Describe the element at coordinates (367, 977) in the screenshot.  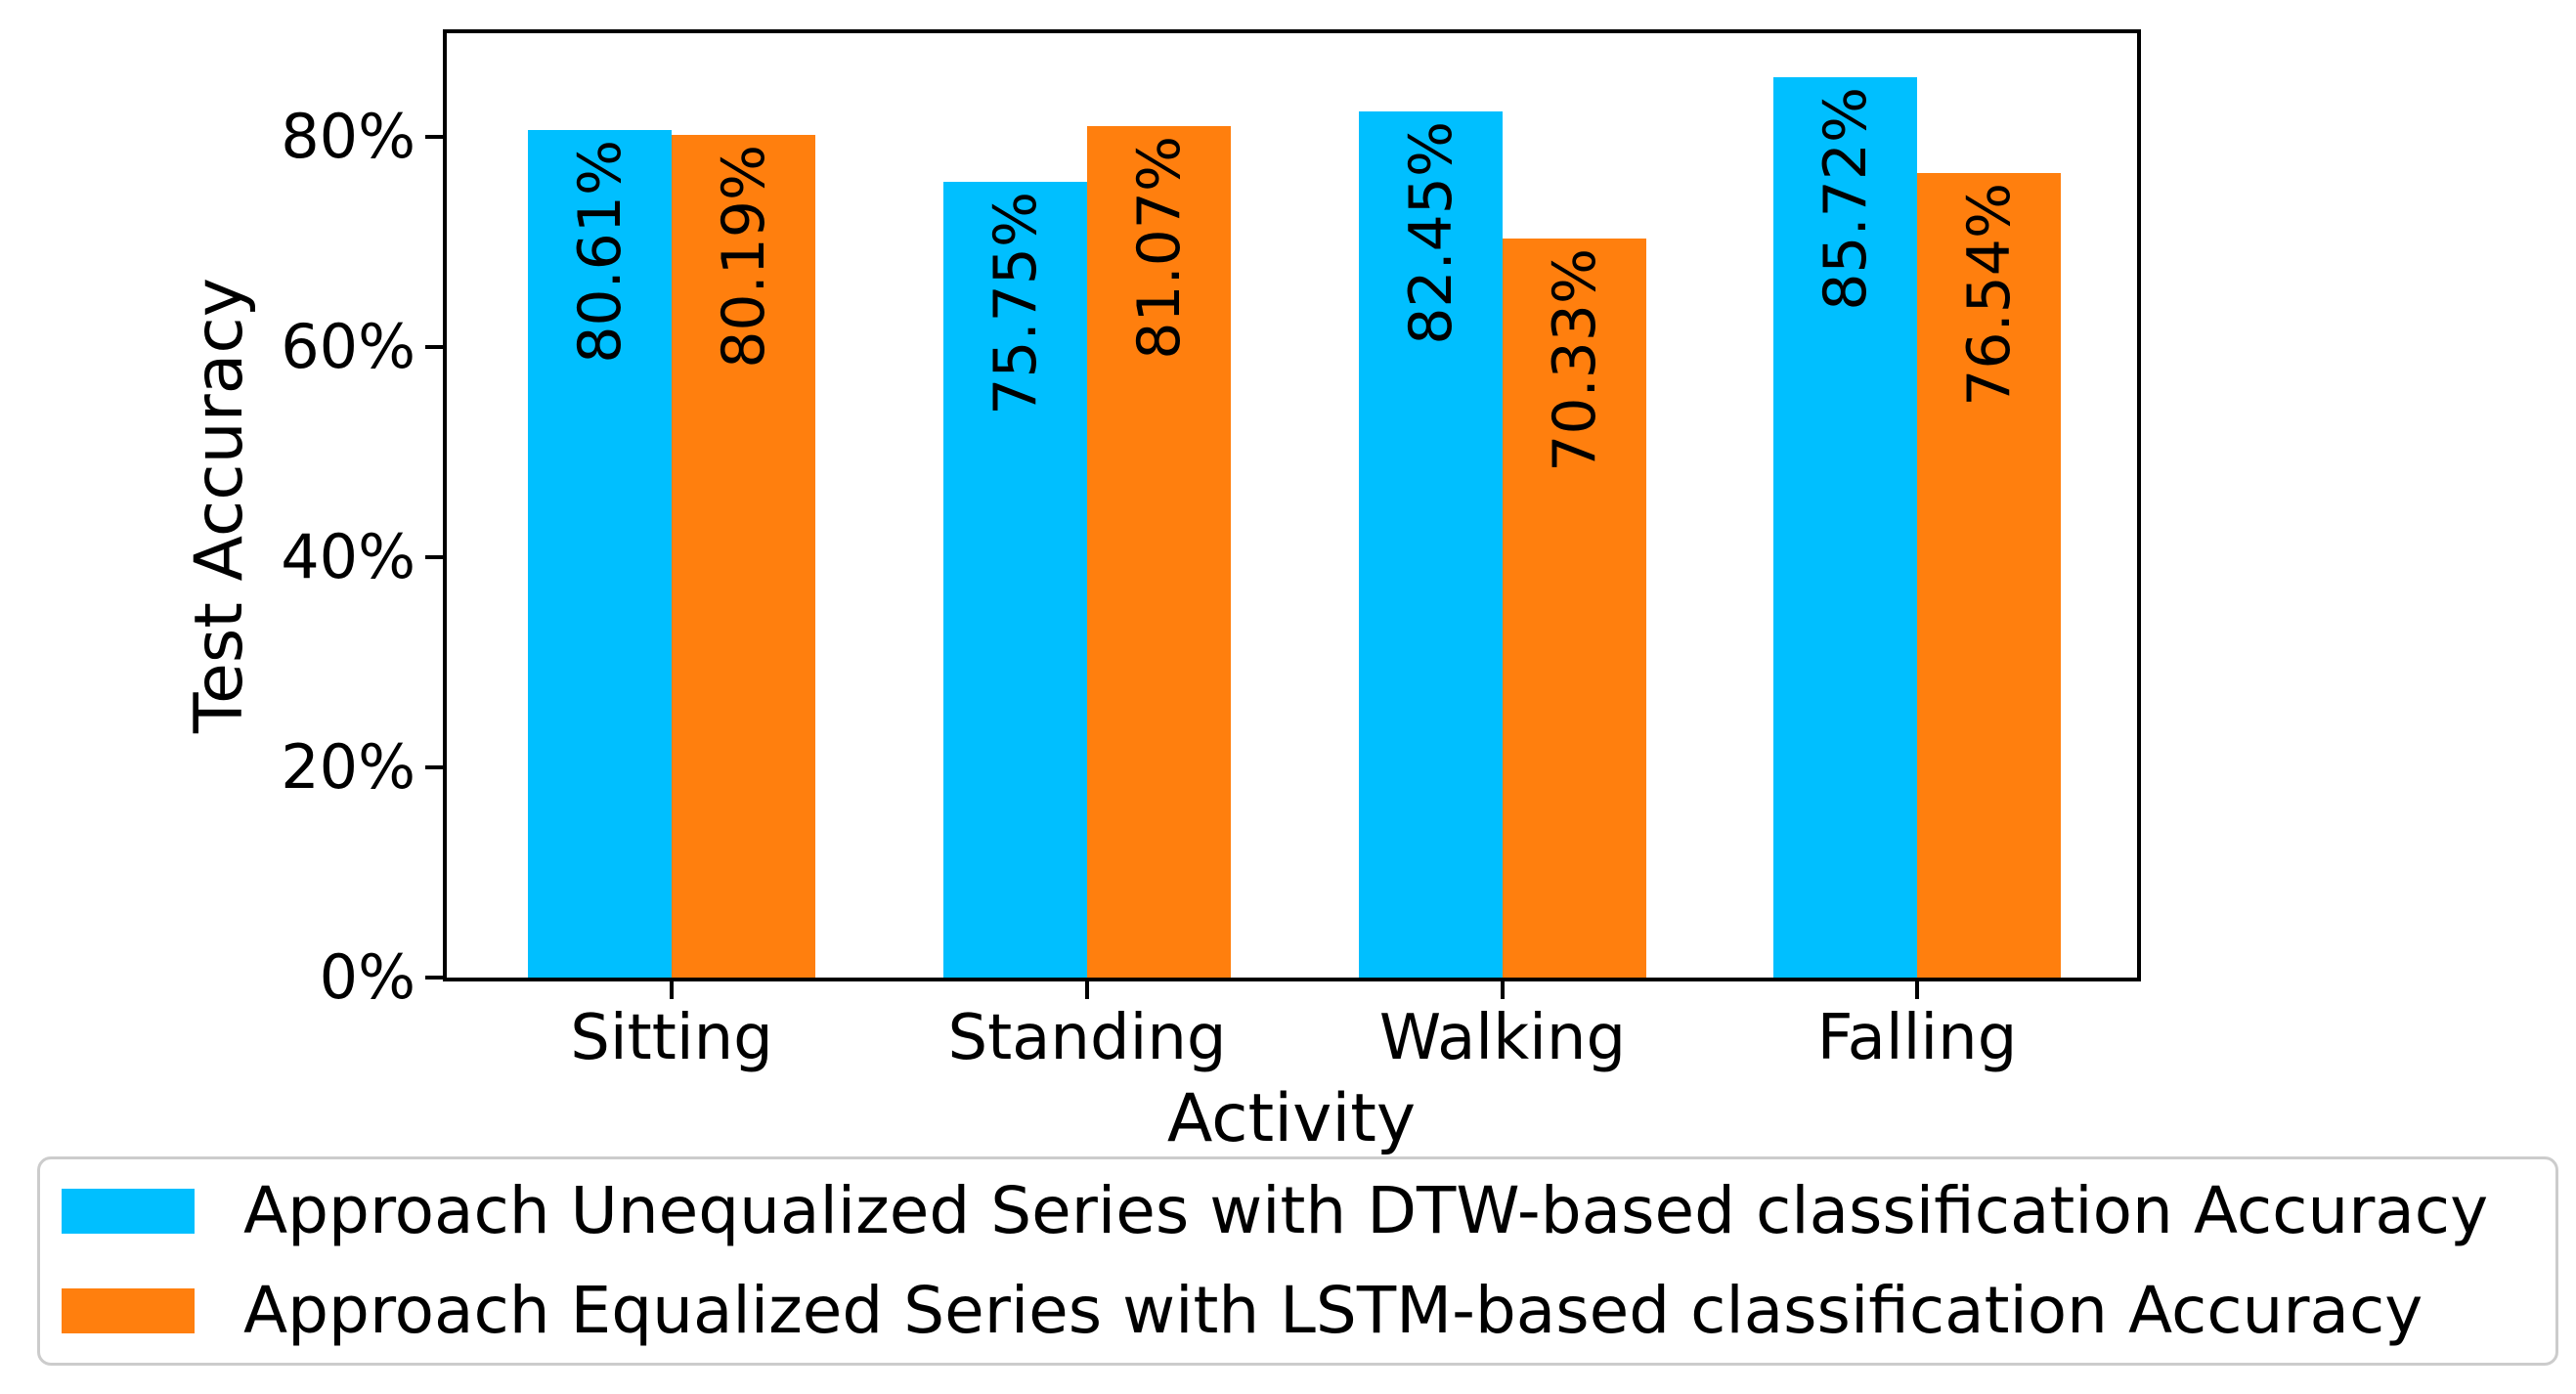
I see `y-tick-label: 0%` at that location.